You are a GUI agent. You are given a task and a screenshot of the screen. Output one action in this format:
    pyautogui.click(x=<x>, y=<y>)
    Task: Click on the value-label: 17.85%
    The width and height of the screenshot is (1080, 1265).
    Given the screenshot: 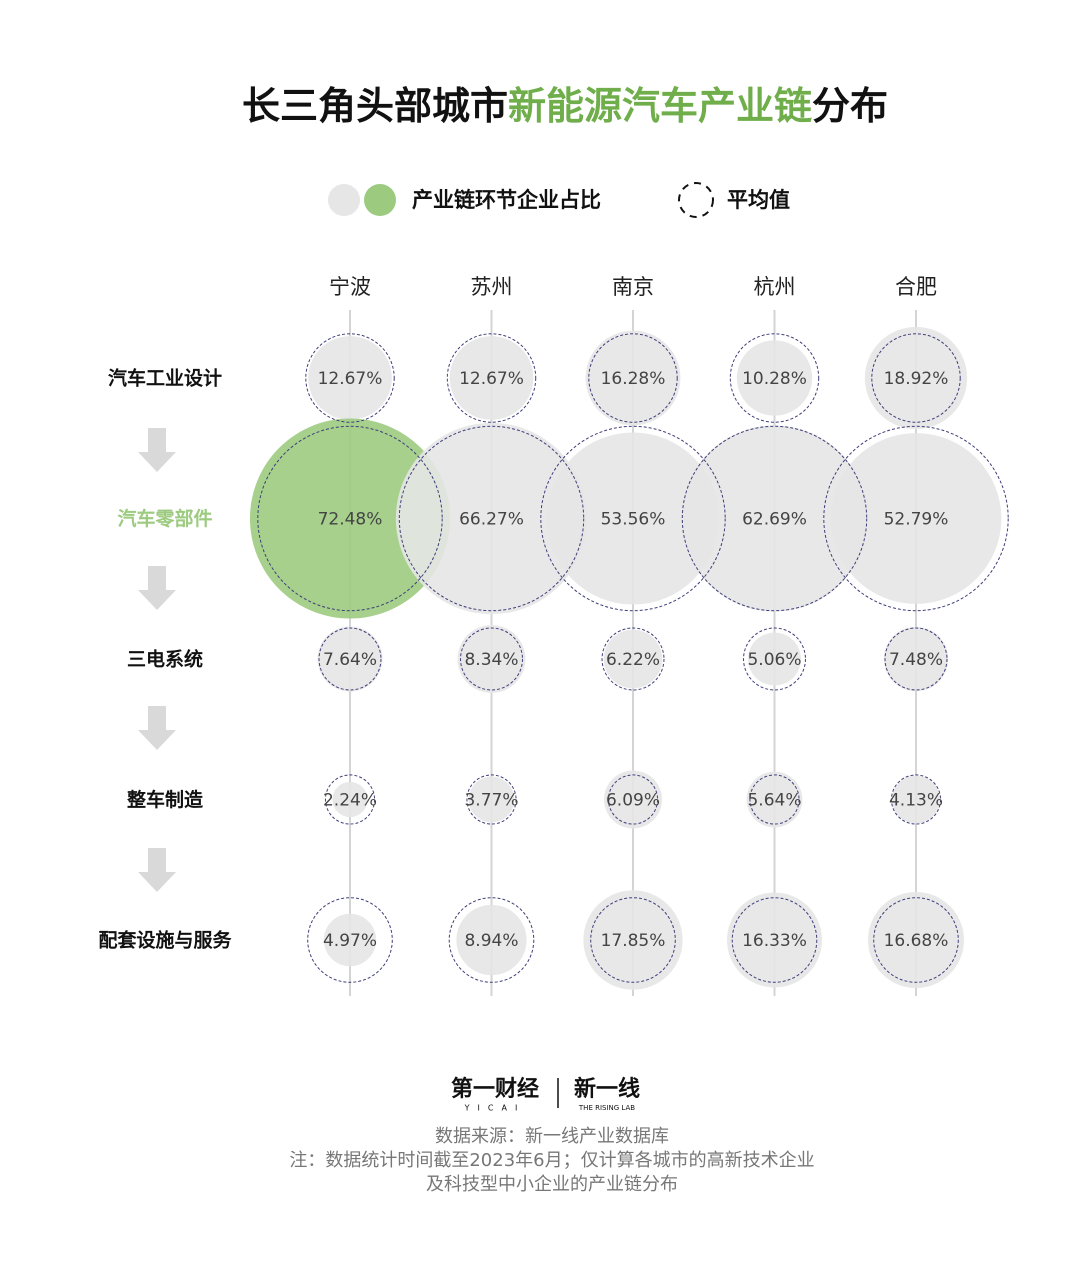 What is the action you would take?
    pyautogui.click(x=633, y=941)
    